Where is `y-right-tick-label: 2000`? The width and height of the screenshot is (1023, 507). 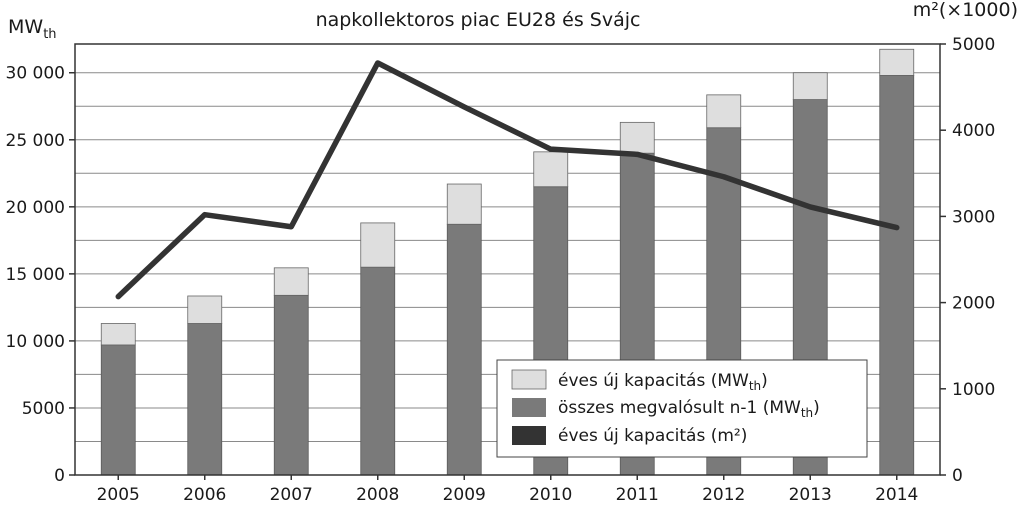 y-right-tick-label: 2000 is located at coordinates (973, 304).